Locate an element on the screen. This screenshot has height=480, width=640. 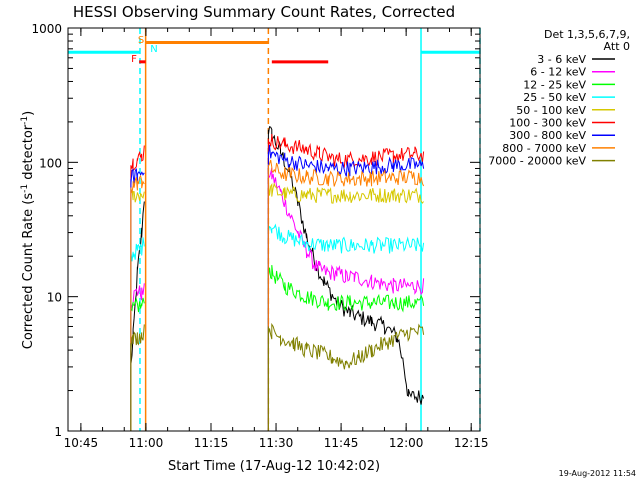
x-tick-label-5: 12:00 is located at coordinates (406, 443).